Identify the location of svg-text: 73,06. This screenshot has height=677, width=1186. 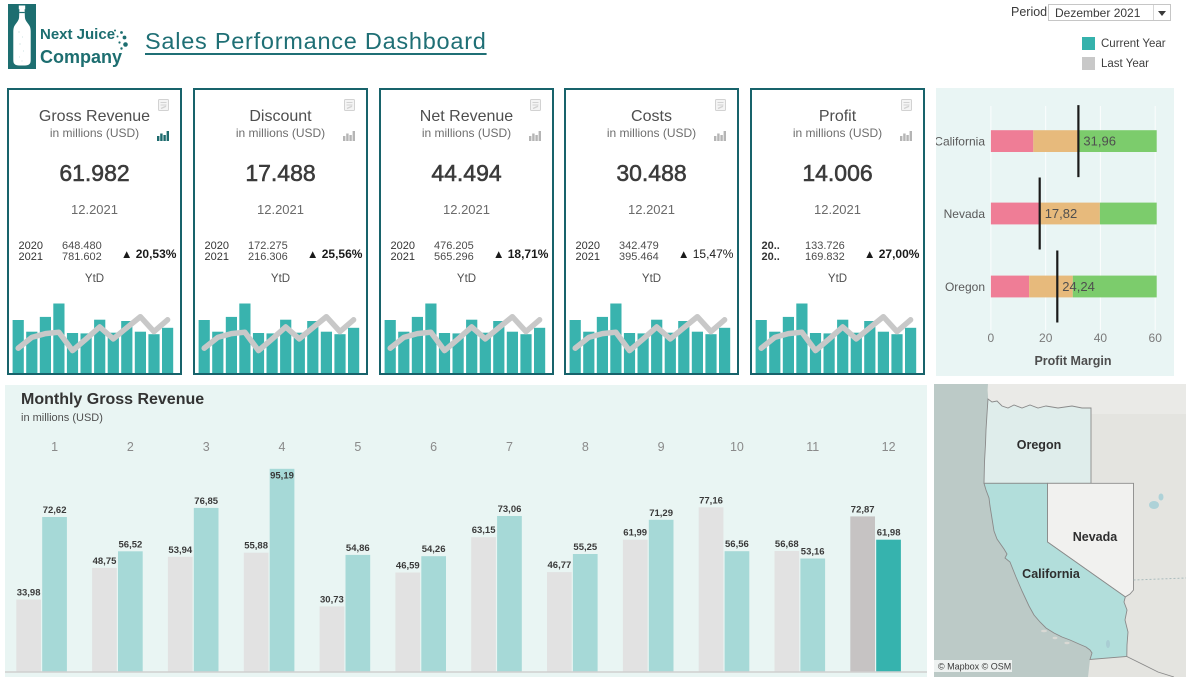
(510, 509).